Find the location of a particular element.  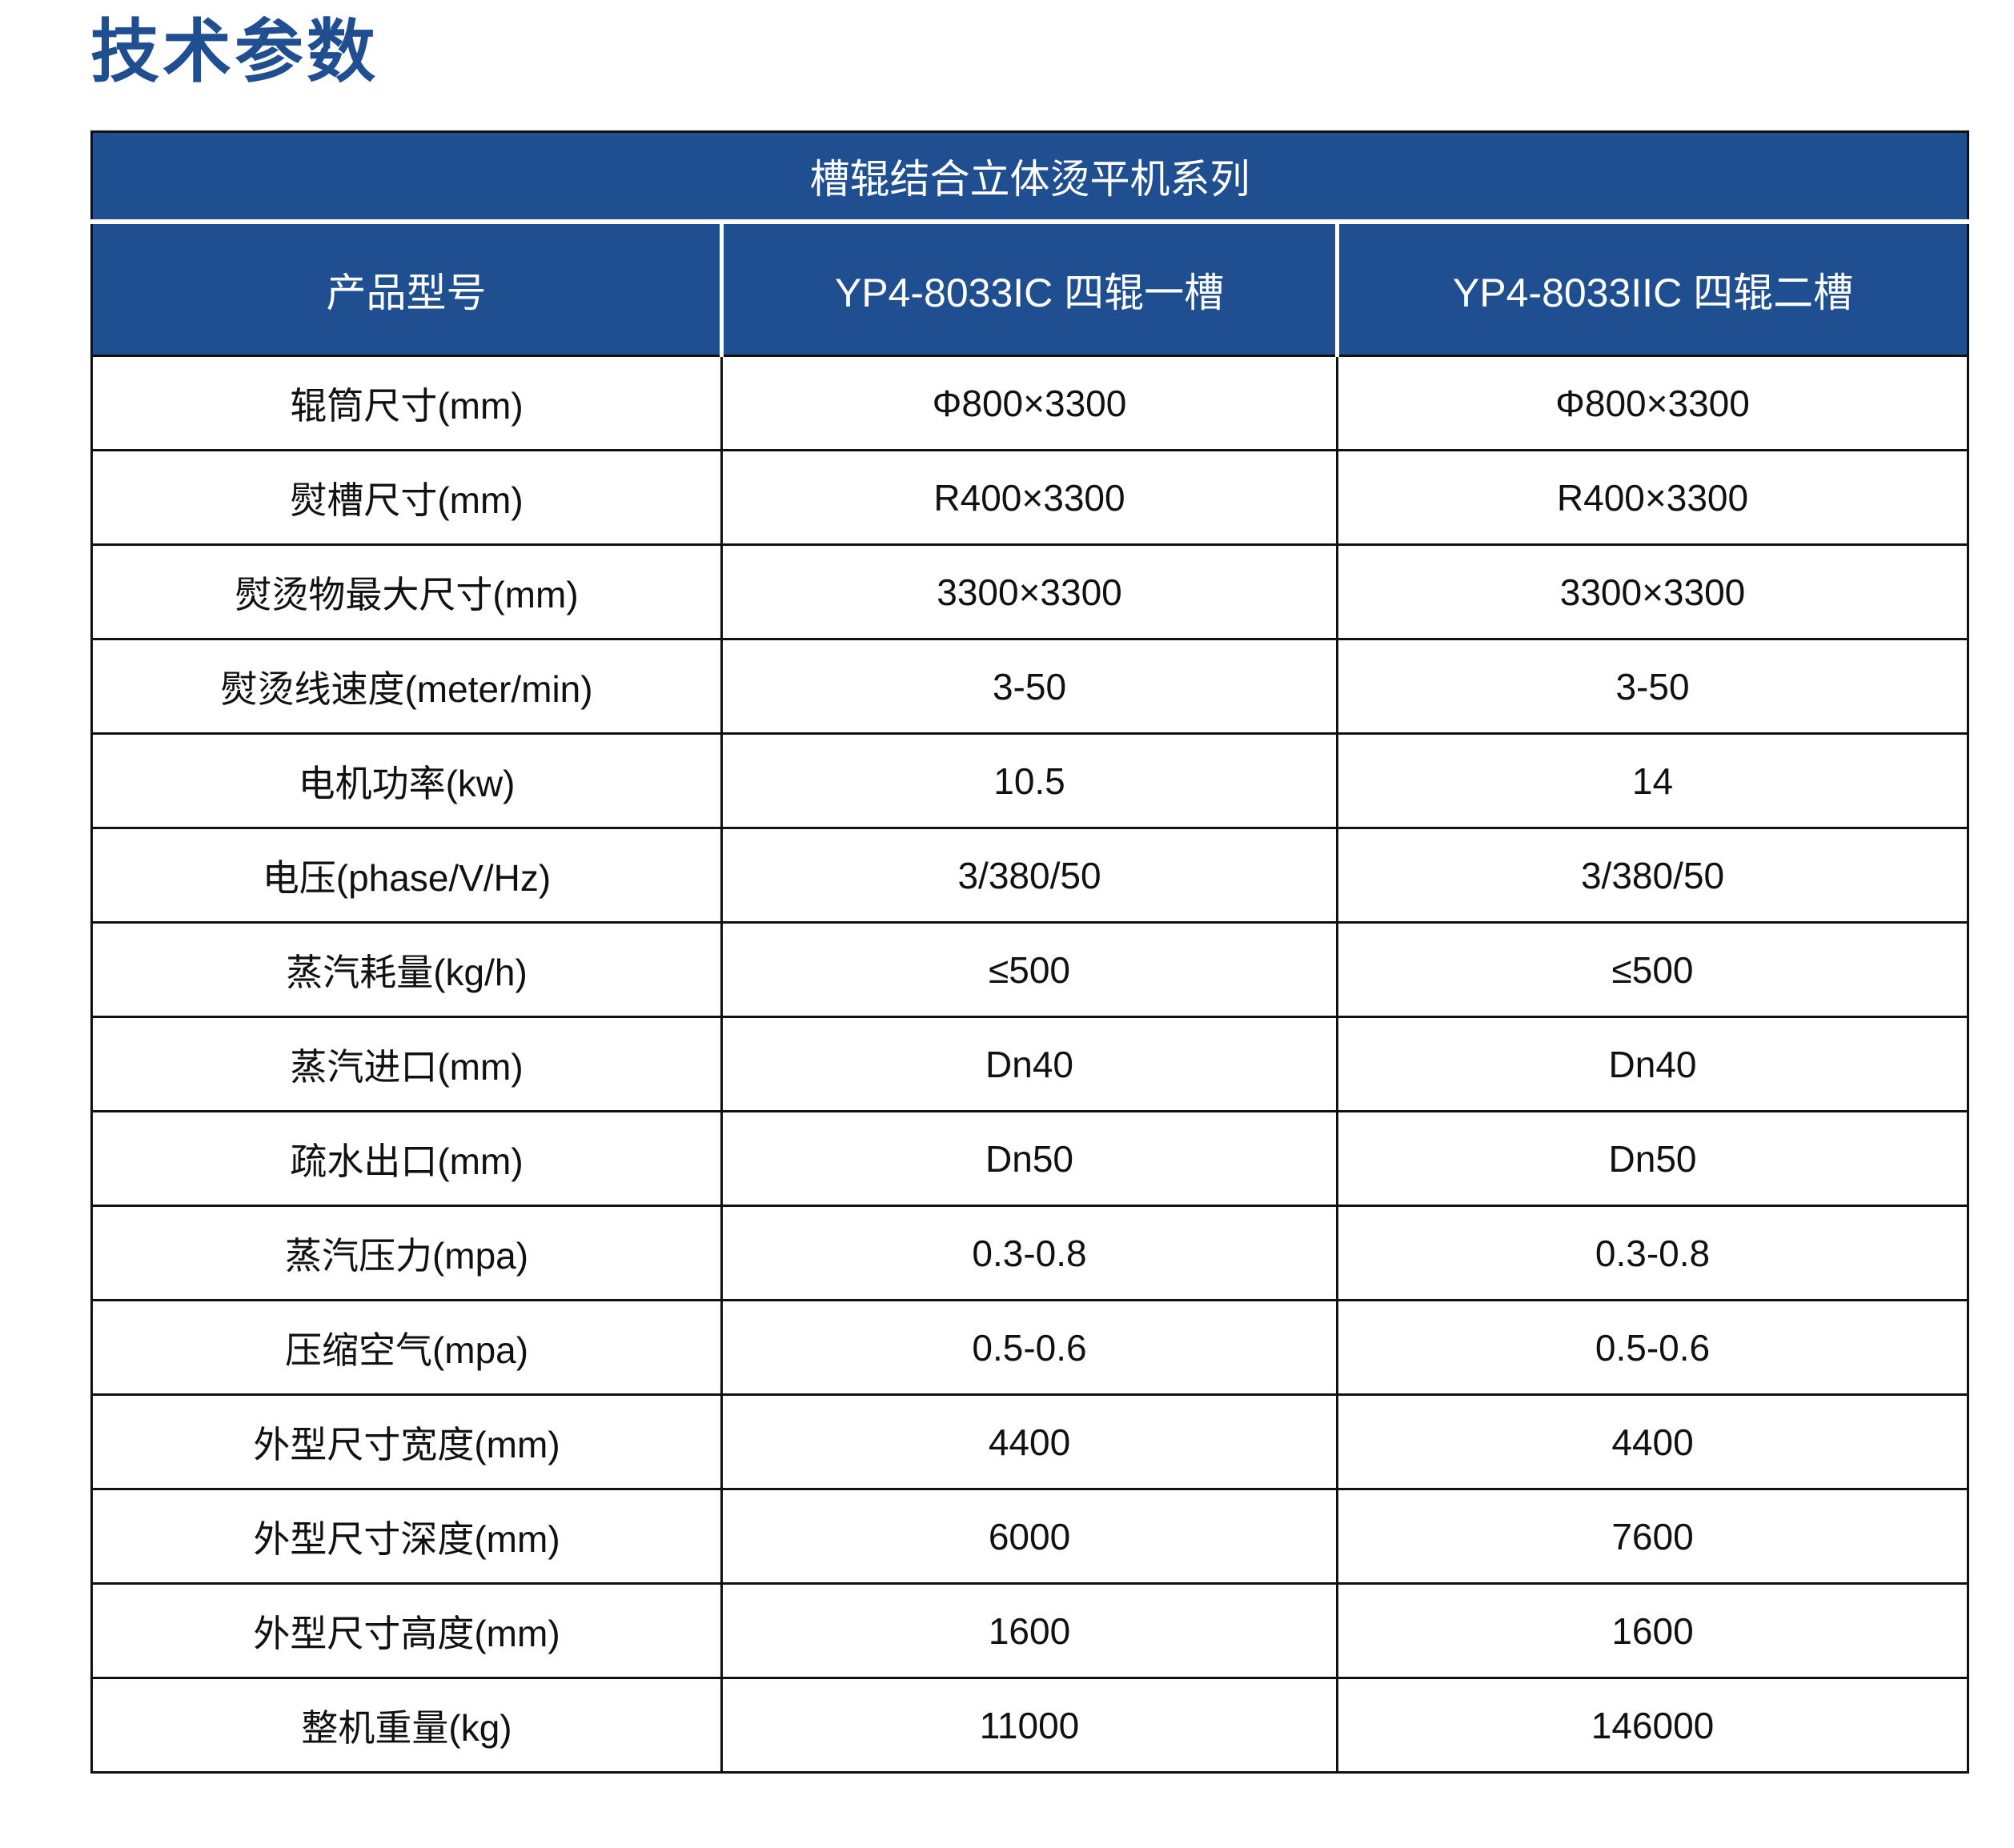

column-header-product-model: 产品型号 is located at coordinates (406, 289).